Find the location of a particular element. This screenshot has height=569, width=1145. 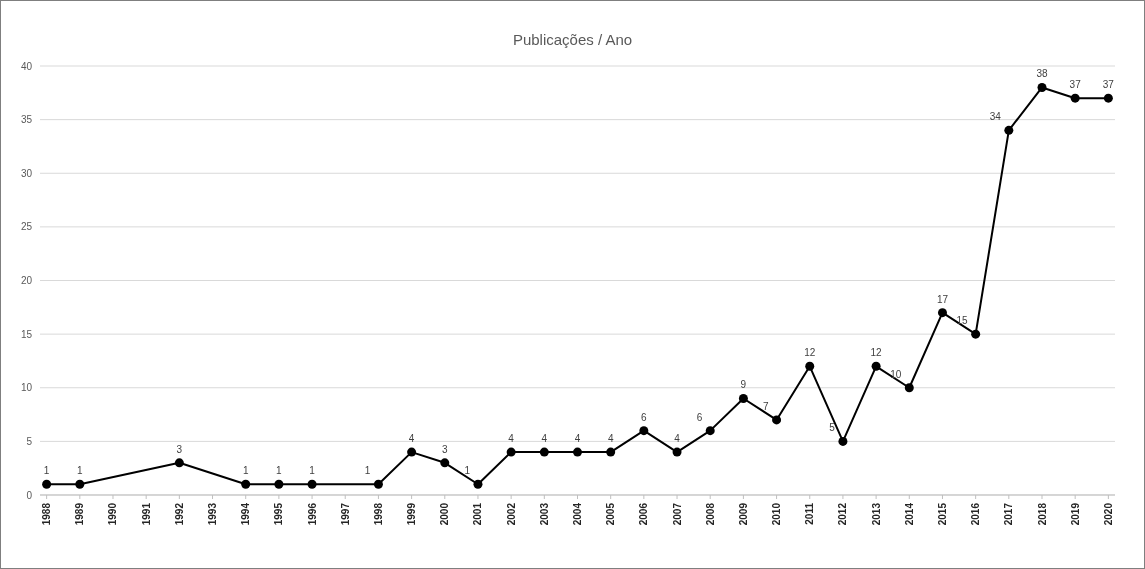

x-tick-label: 1992 is located at coordinates (179, 514).